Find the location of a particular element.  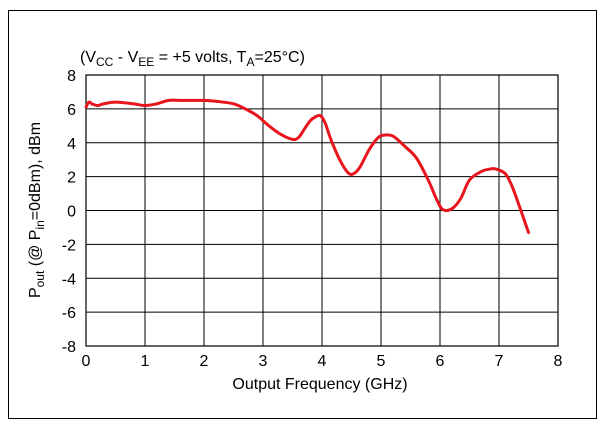

x-tick-label: 6 is located at coordinates (440, 361).